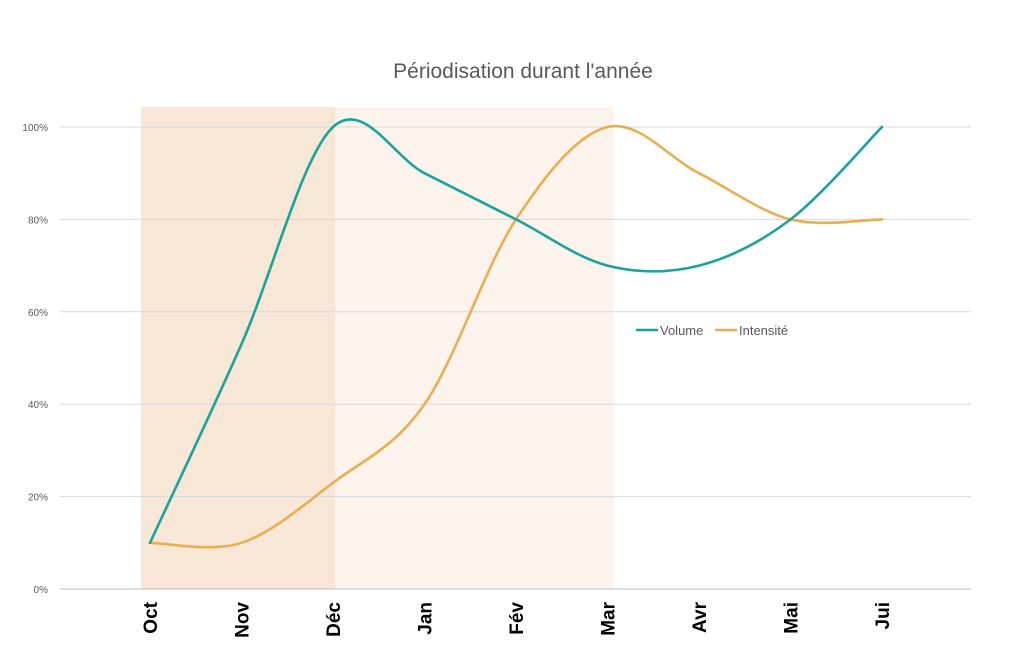 The height and width of the screenshot is (651, 1024). I want to click on legend-label: Intensité, so click(763, 330).